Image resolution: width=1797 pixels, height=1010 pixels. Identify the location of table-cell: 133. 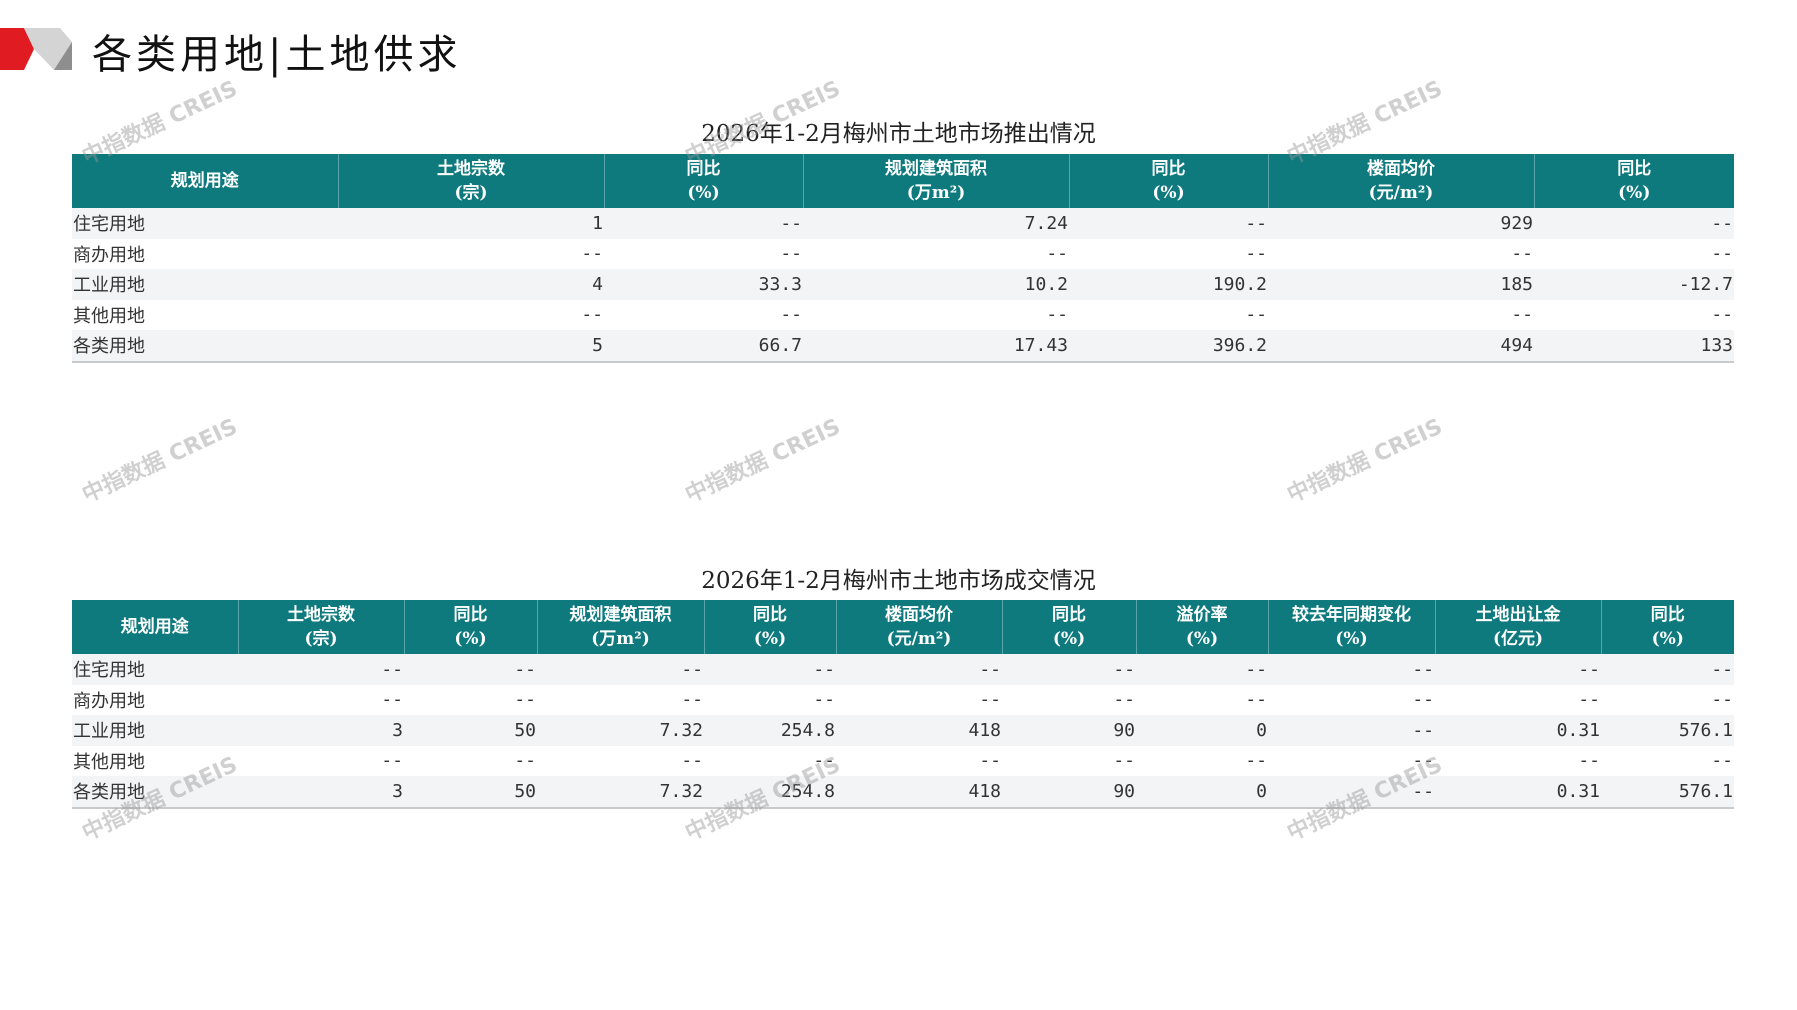
(1634, 346).